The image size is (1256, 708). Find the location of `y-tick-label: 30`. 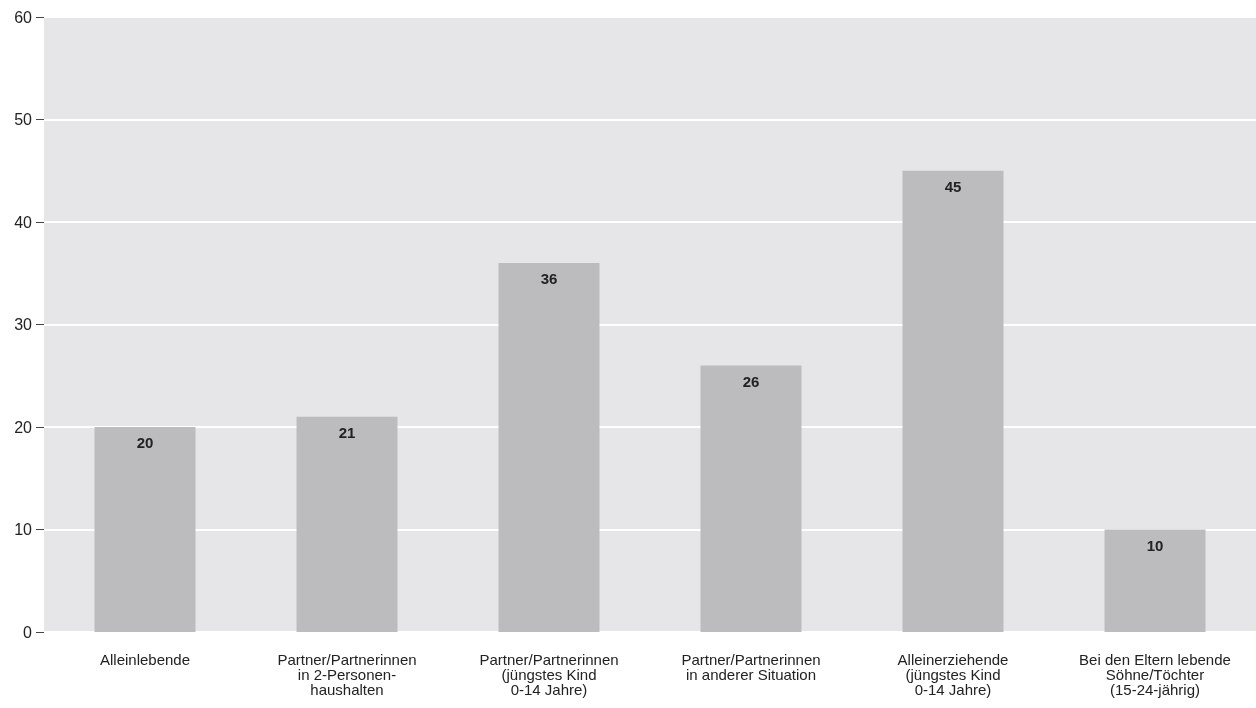

y-tick-label: 30 is located at coordinates (23, 324).